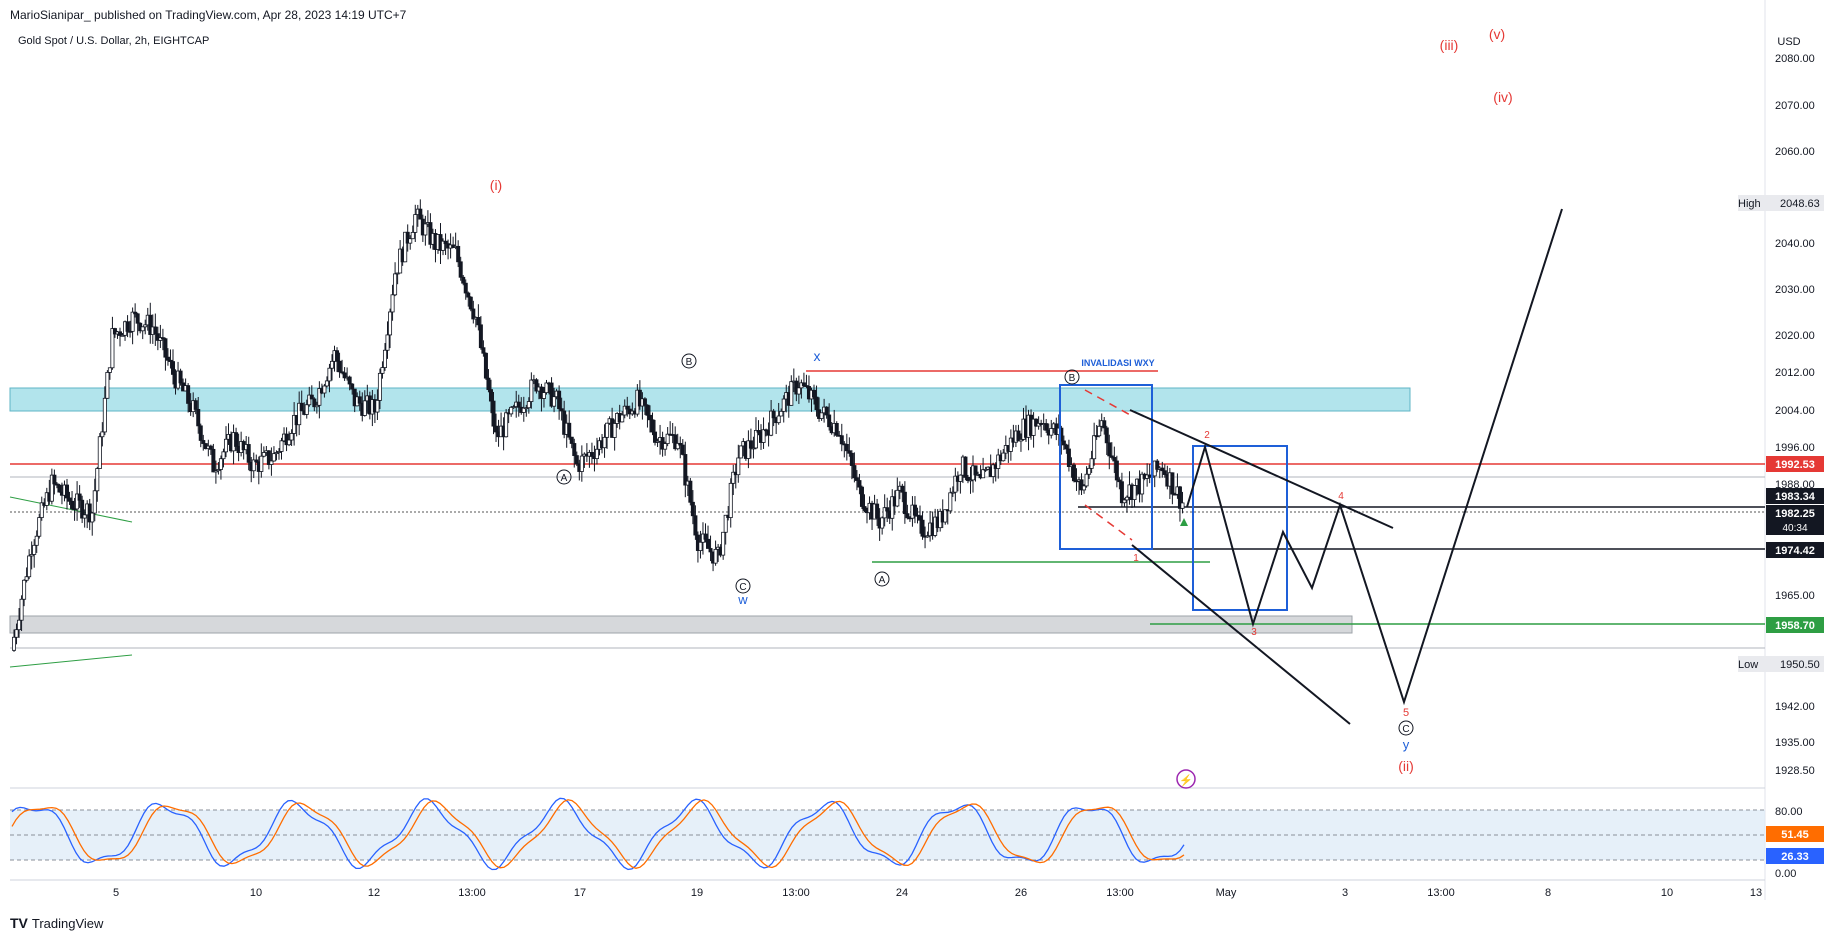 Image resolution: width=1834 pixels, height=939 pixels. I want to click on footer-brand: TradingView, so click(67, 923).